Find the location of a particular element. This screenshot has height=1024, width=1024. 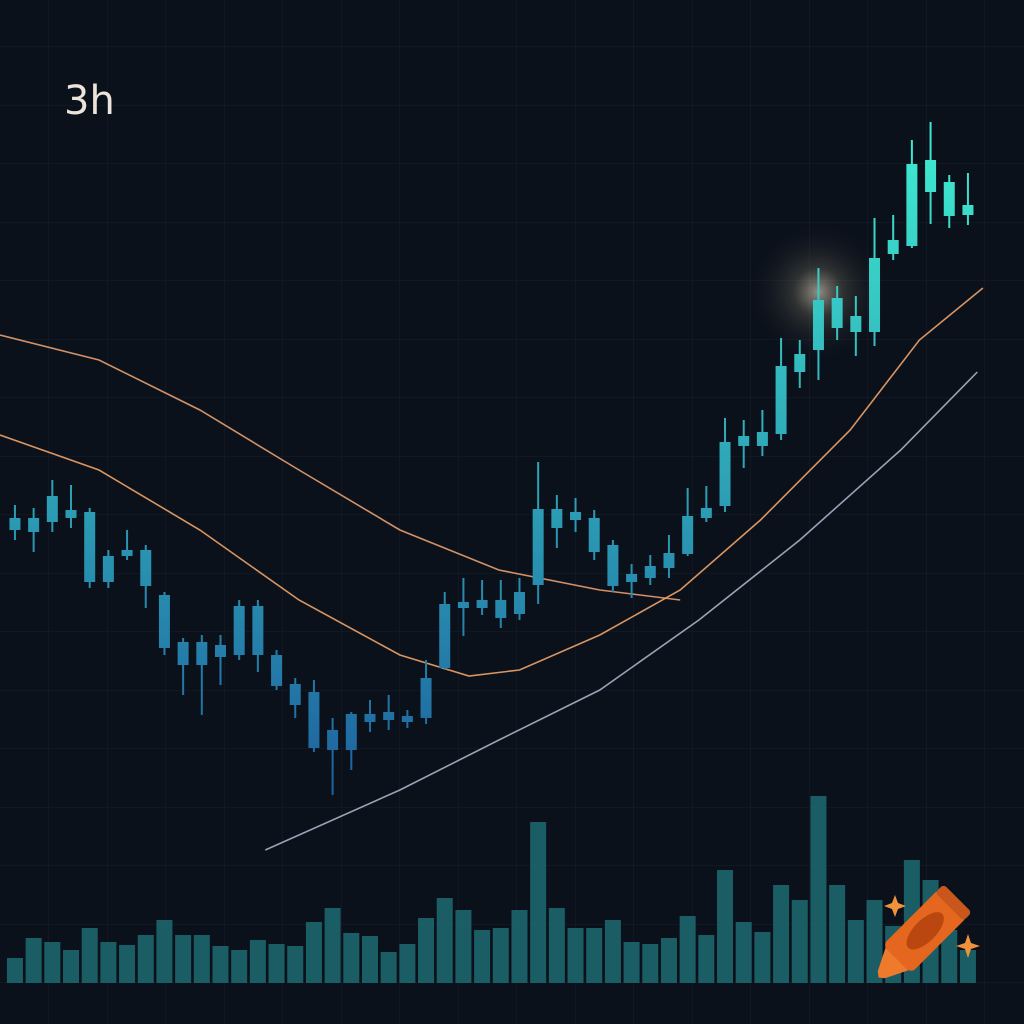

crayon-logo is located at coordinates (924, 932).